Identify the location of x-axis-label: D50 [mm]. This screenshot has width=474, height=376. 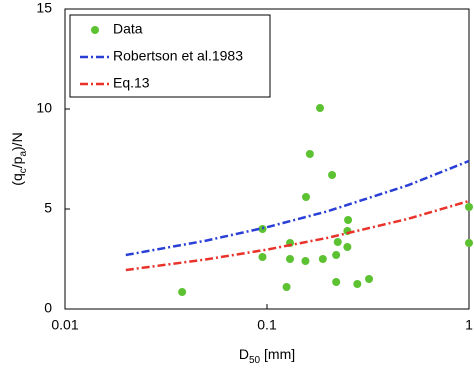
(267, 356).